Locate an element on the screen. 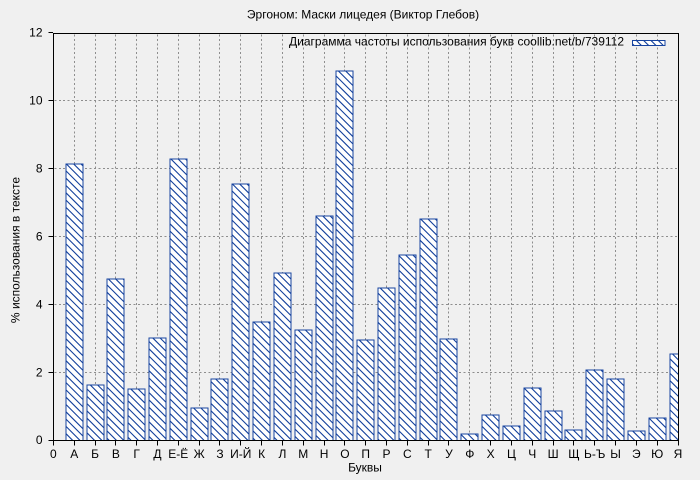 The width and height of the screenshot is (700, 480). svg-text: Ц is located at coordinates (511, 454).